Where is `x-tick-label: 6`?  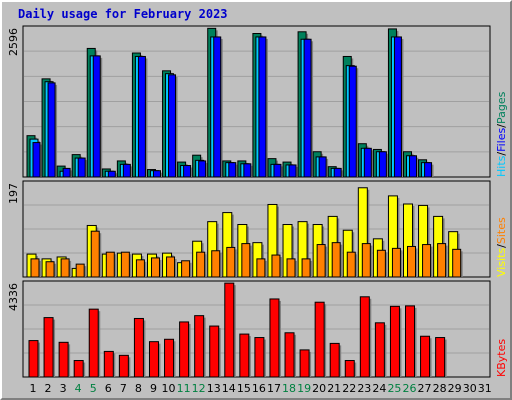 x-tick-label: 6 is located at coordinates (108, 388).